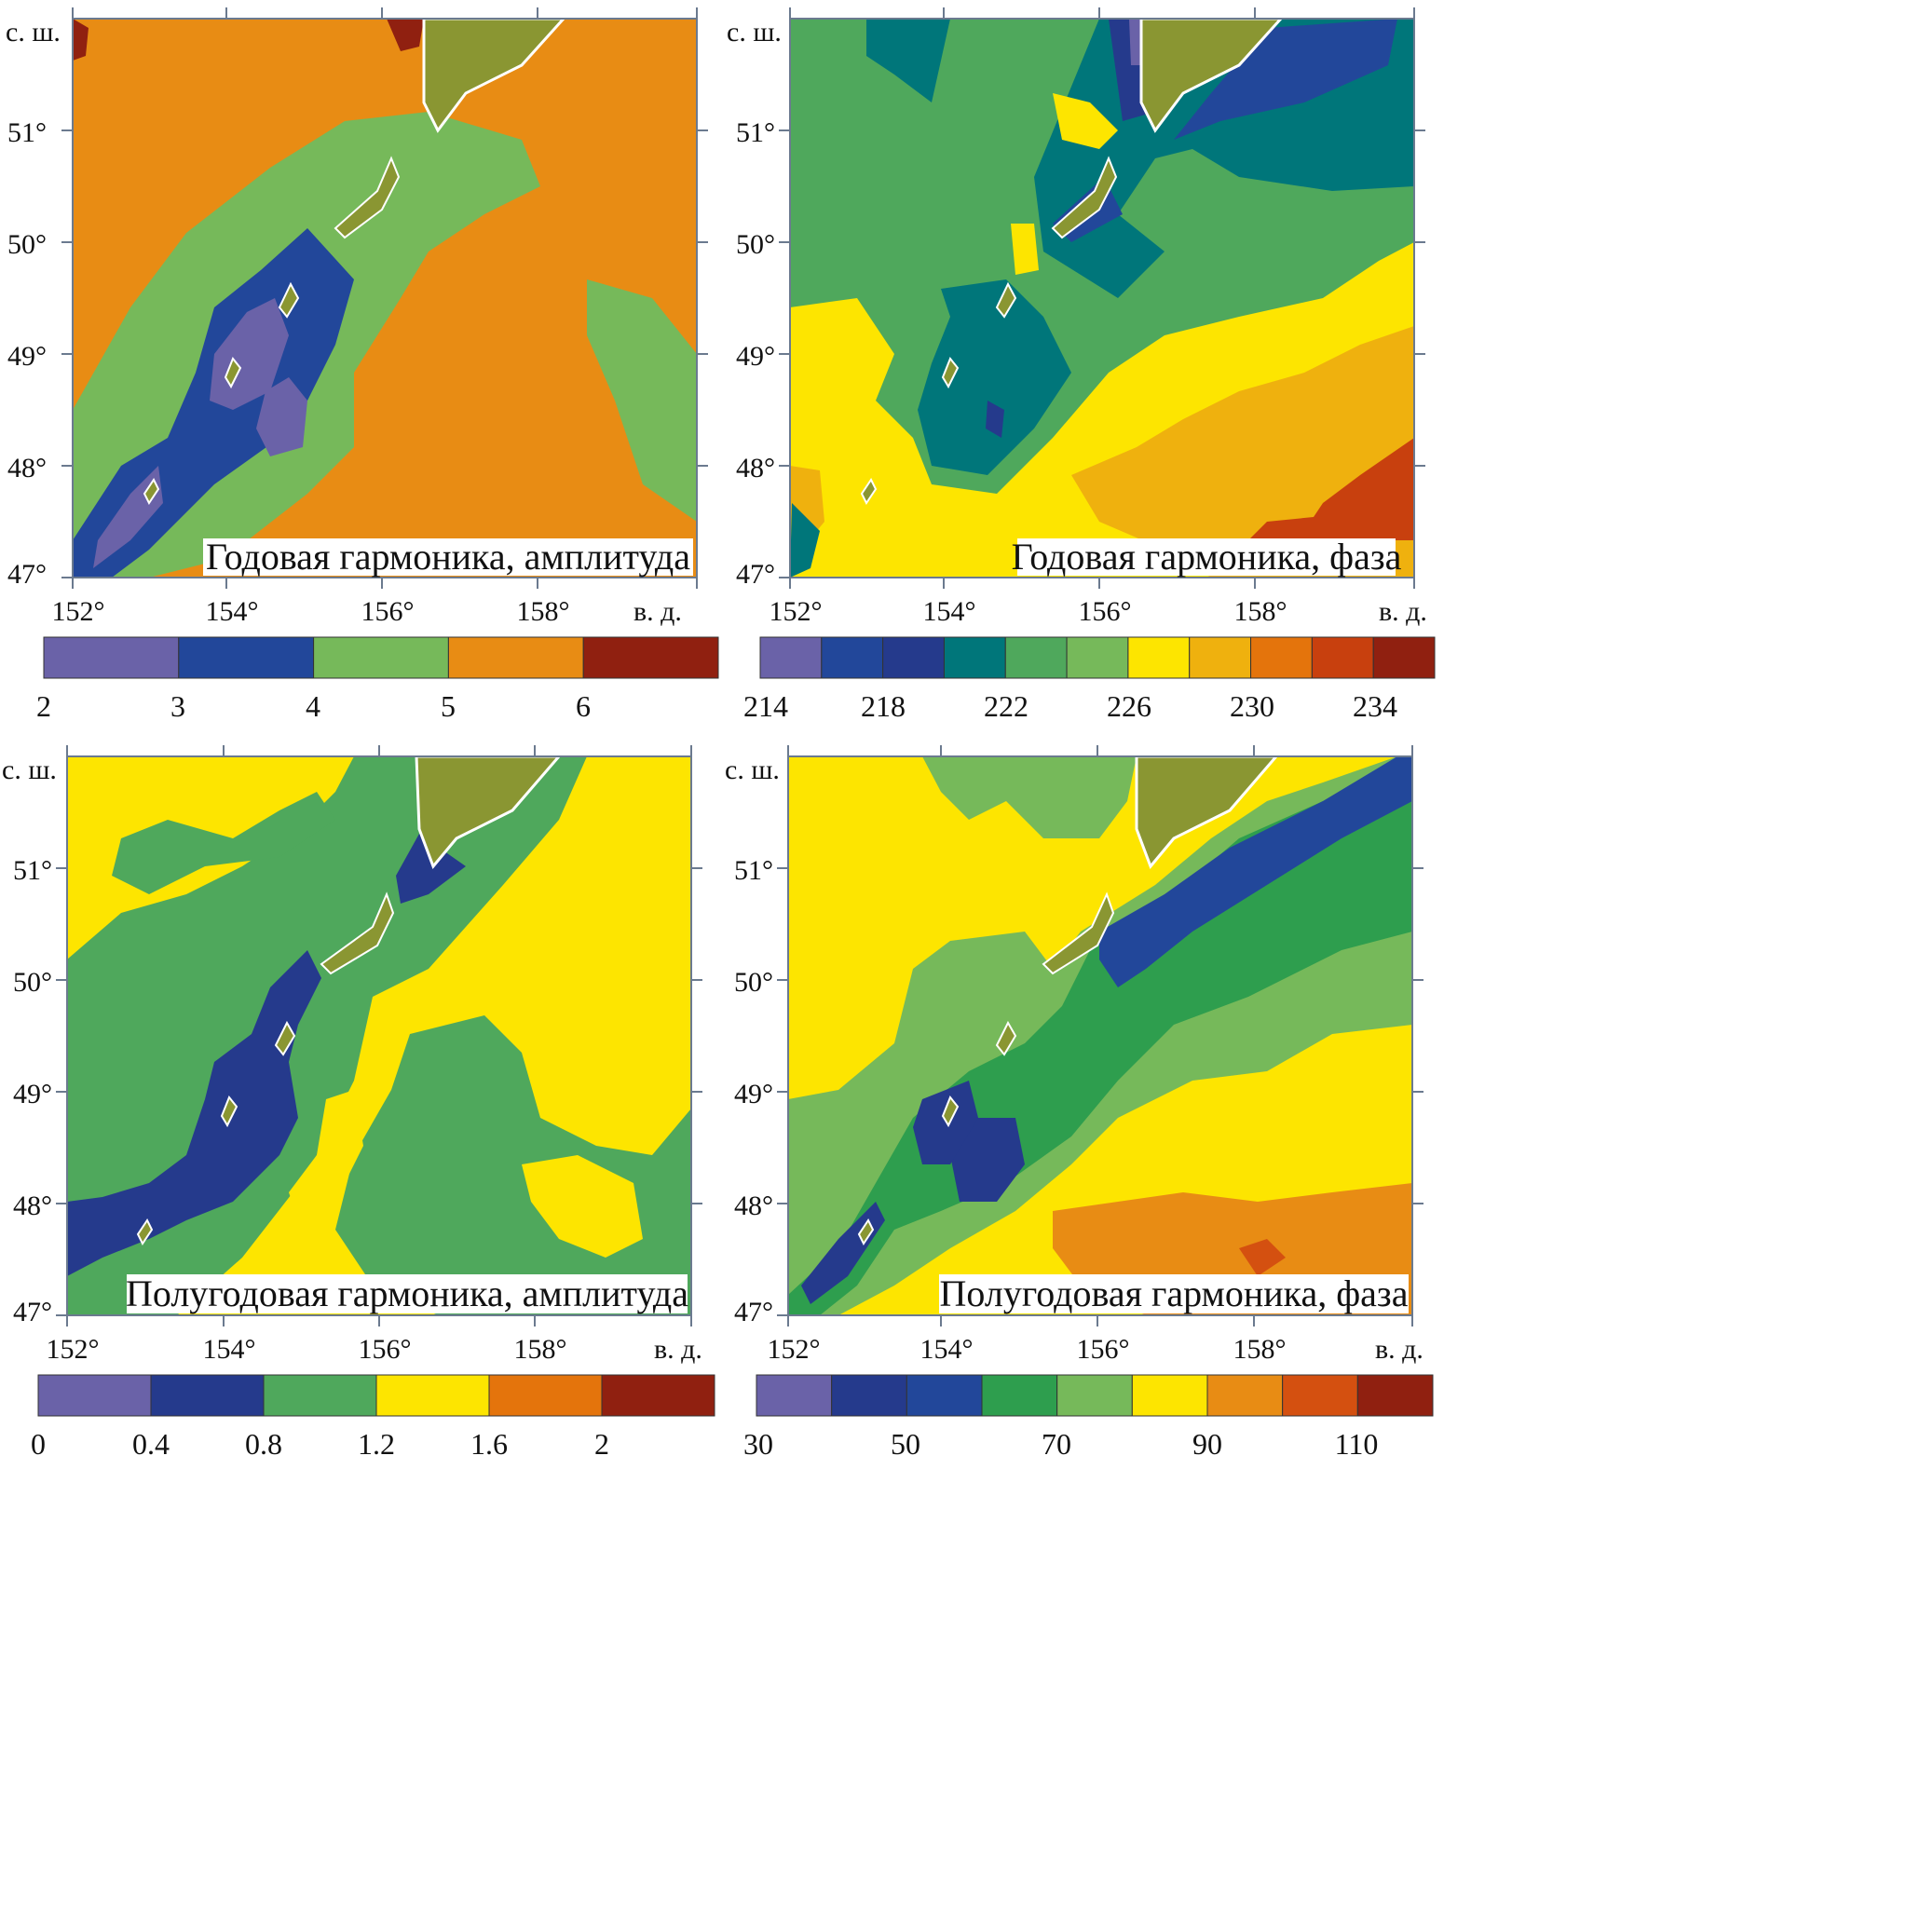  Describe the element at coordinates (583, 706) in the screenshot. I see `colorbar-tick: 6` at that location.